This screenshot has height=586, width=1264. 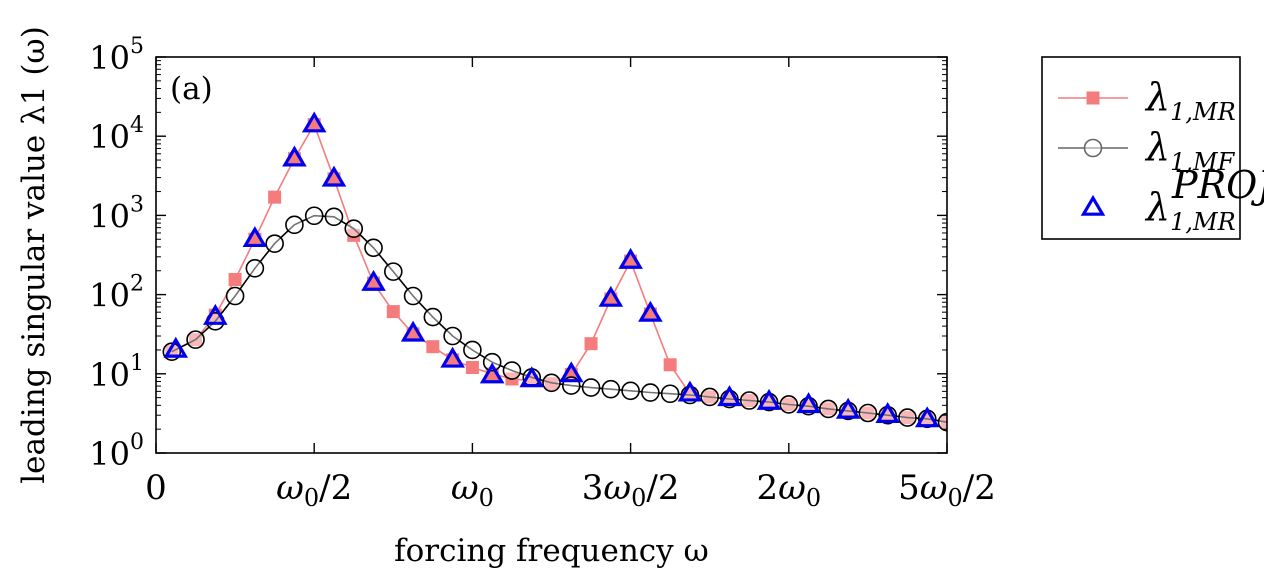 What do you see at coordinates (1093, 205) in the screenshot?
I see `legend-marker-triangle` at bounding box center [1093, 205].